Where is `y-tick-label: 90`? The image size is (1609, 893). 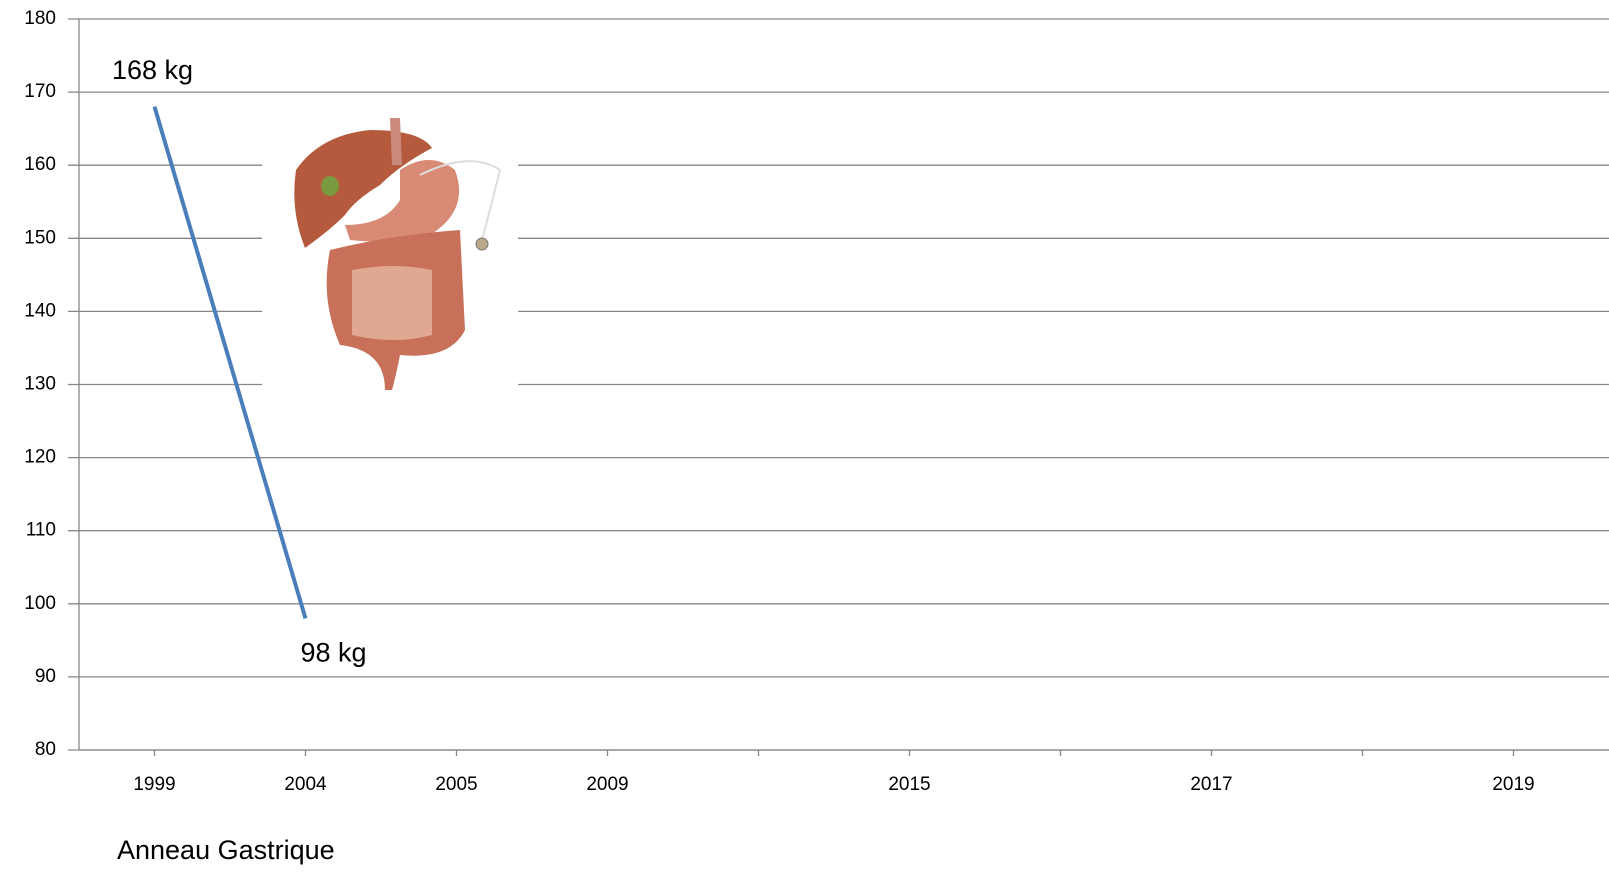 y-tick-label: 90 is located at coordinates (45, 676).